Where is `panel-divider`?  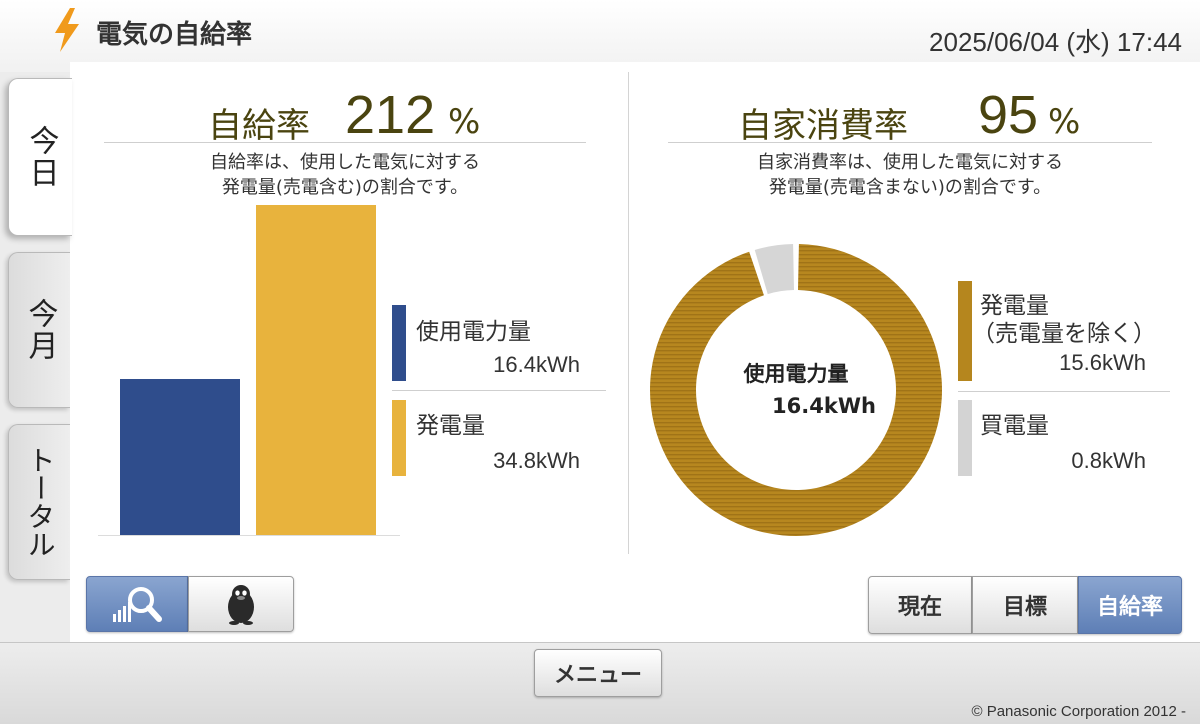
panel-divider is located at coordinates (628, 313).